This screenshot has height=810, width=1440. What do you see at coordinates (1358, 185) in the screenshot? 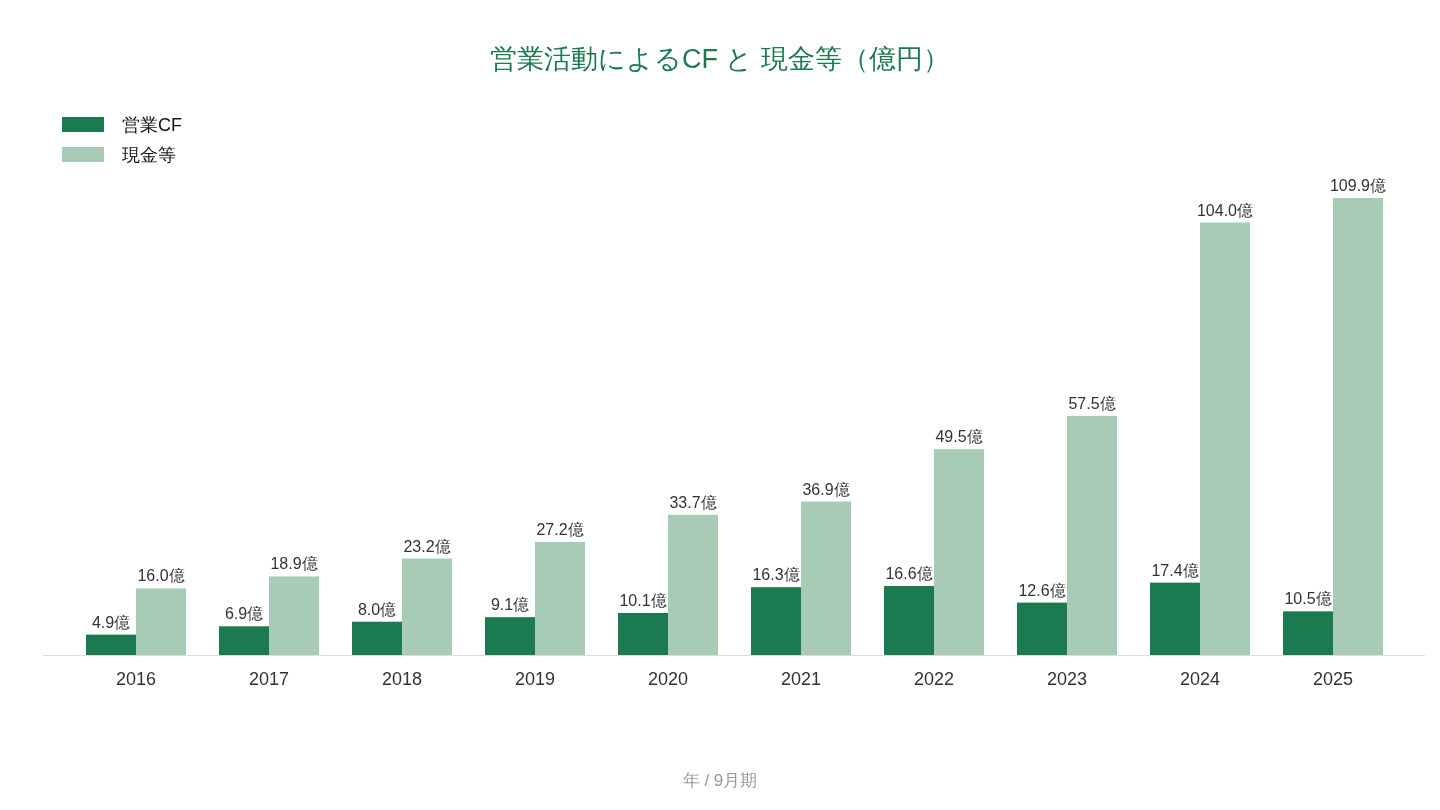
I see `data-label: 109.9億` at bounding box center [1358, 185].